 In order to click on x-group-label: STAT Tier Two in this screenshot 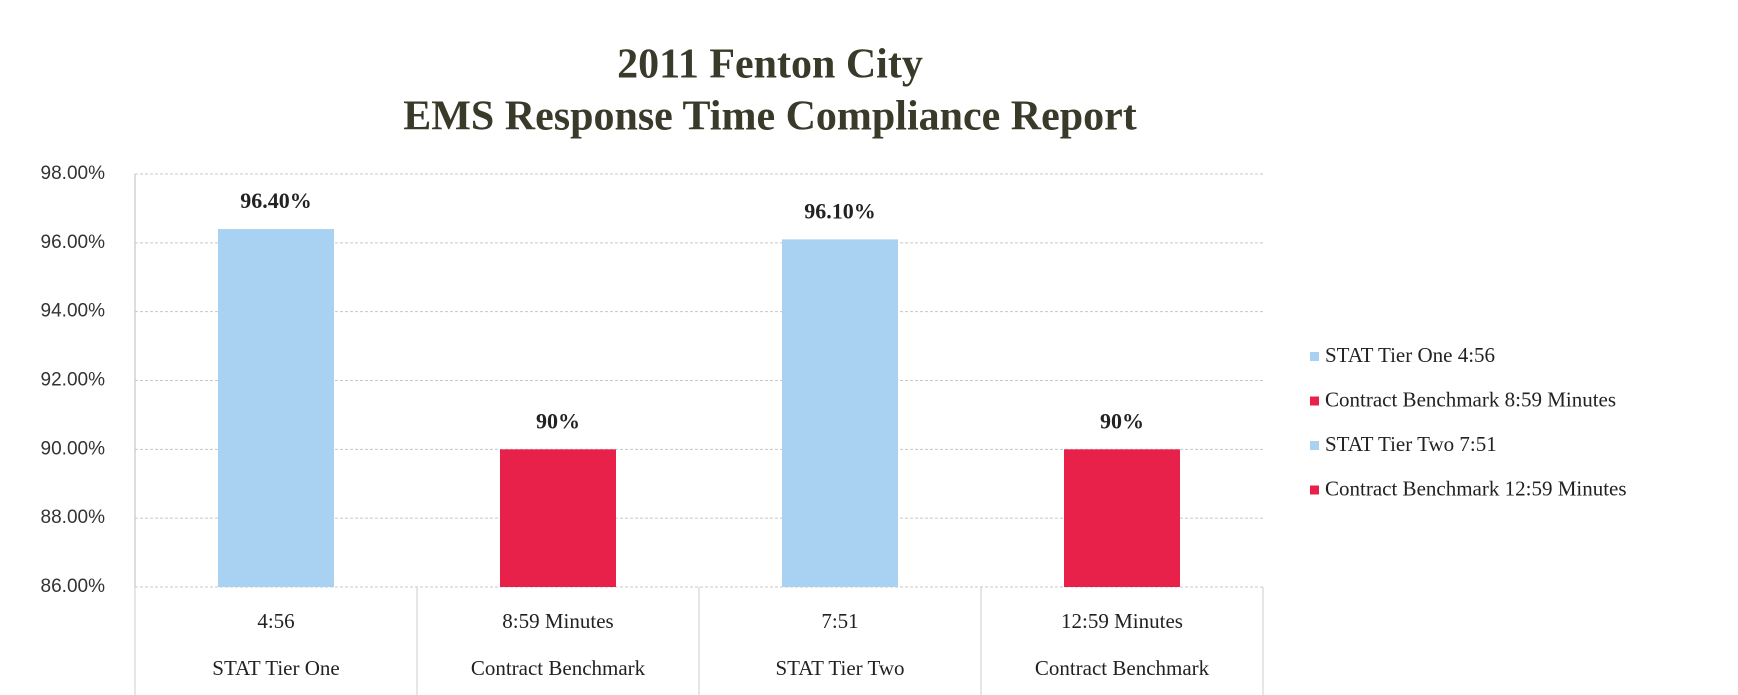, I will do `click(839, 668)`.